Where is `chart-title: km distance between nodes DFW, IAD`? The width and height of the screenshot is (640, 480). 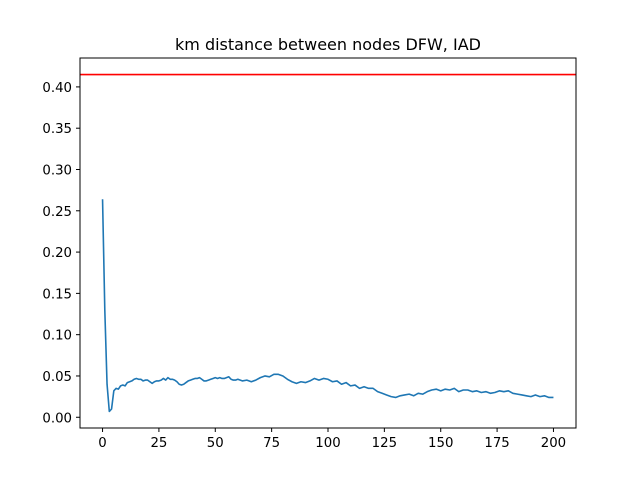
chart-title: km distance between nodes DFW, IAD is located at coordinates (328, 44).